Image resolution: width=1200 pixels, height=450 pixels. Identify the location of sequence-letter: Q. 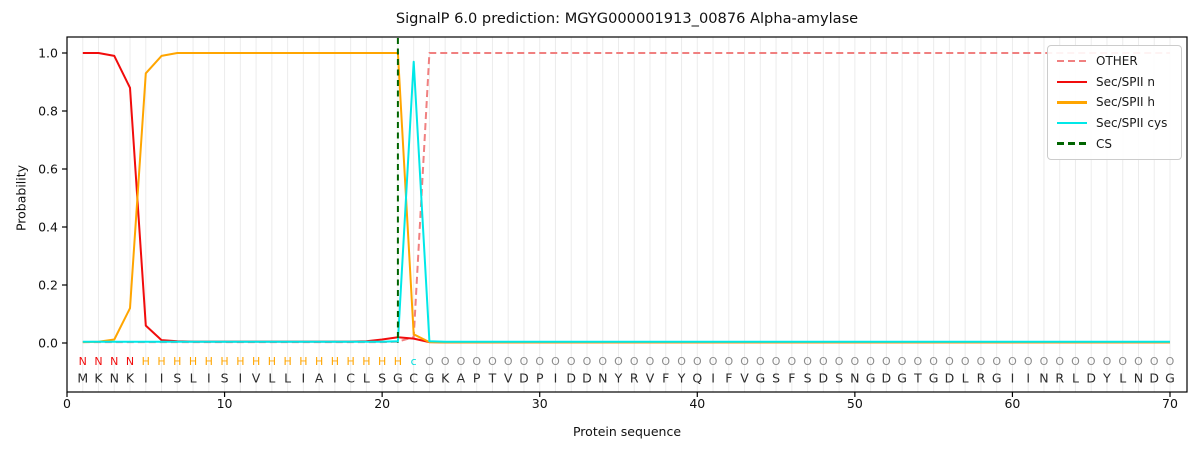
(697, 378).